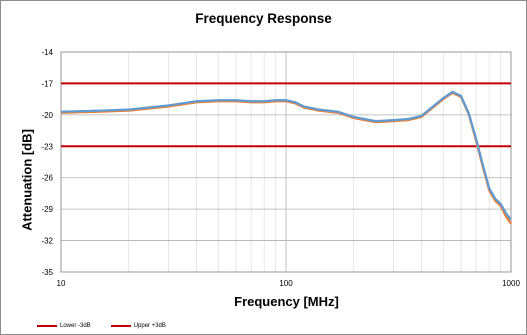 The width and height of the screenshot is (527, 335). I want to click on y-tick-label: -32, so click(47, 241).